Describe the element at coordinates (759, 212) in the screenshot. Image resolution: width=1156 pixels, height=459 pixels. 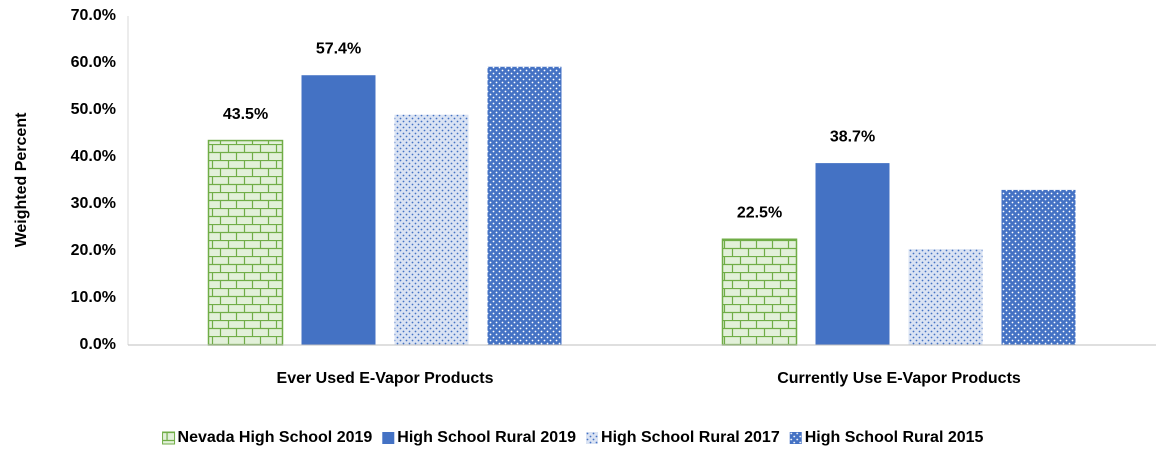
I see `data-label: 22.5%` at that location.